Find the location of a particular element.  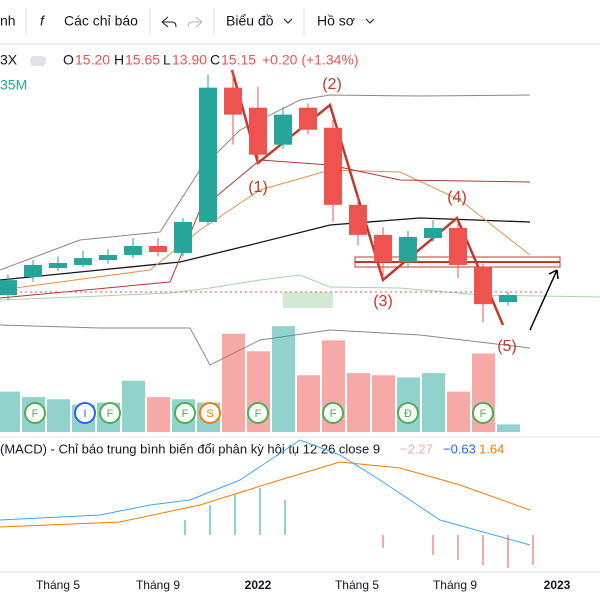

legend-value: 13.90 is located at coordinates (189, 60).